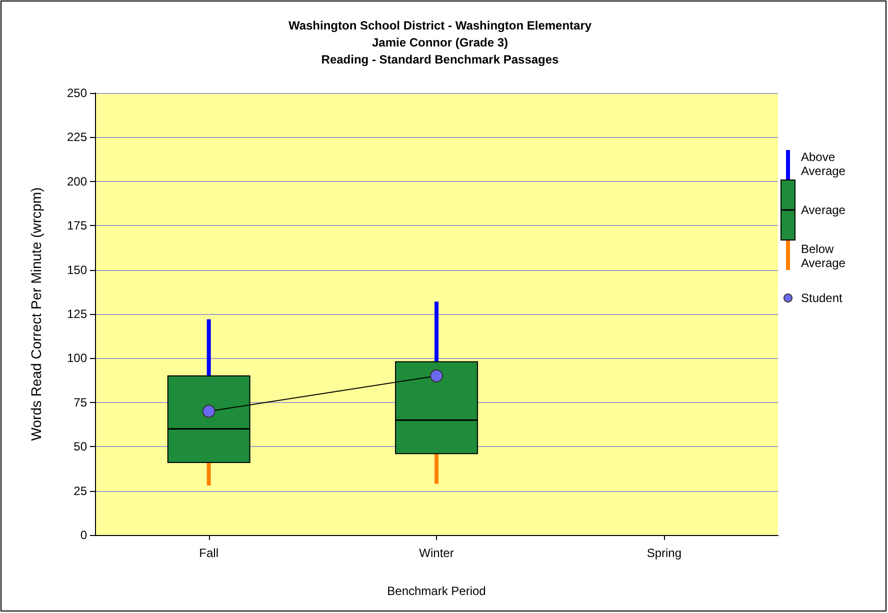  What do you see at coordinates (77, 358) in the screenshot?
I see `y-tick-label: 100` at bounding box center [77, 358].